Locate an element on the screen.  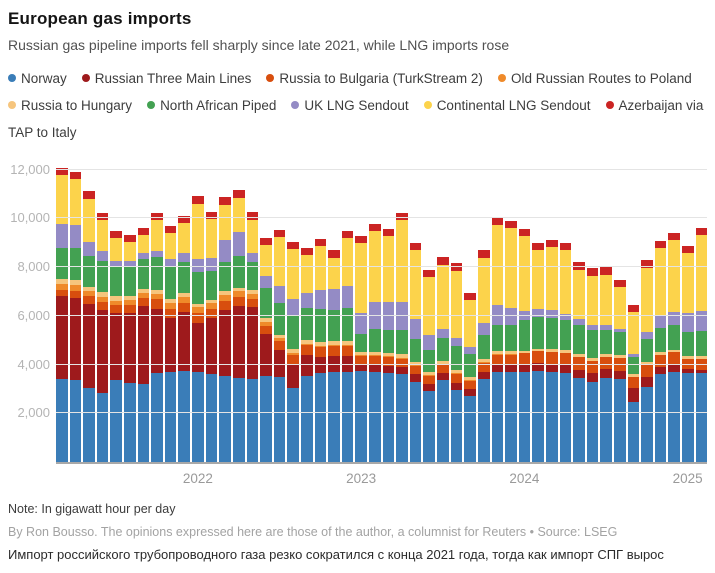
legend-color-dot is located at coordinates (609, 105).